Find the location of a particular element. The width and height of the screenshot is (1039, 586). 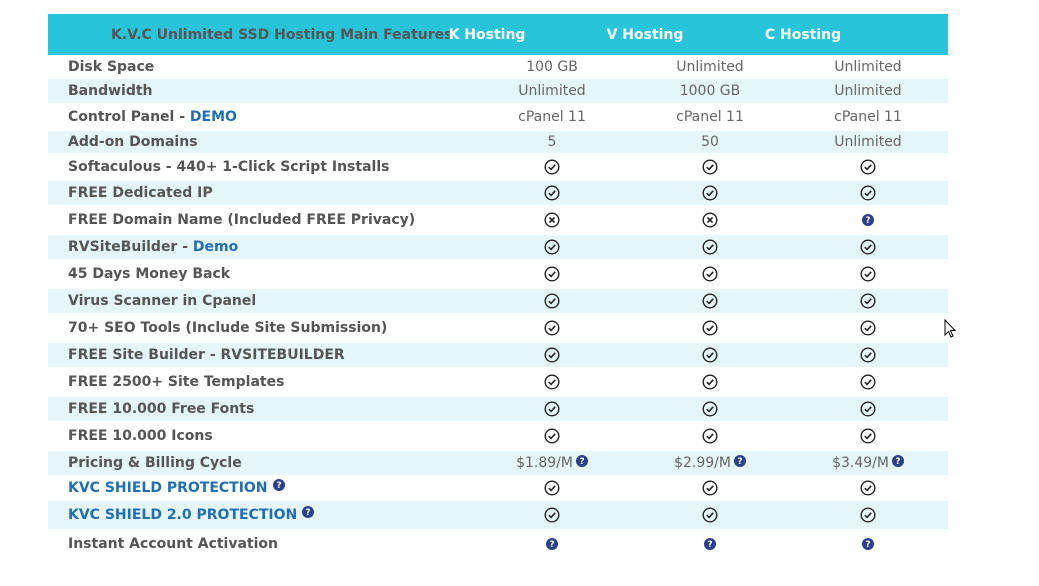

table-row: Bandwidth Unlimited 1000 GB Unlimited is located at coordinates (498, 91).